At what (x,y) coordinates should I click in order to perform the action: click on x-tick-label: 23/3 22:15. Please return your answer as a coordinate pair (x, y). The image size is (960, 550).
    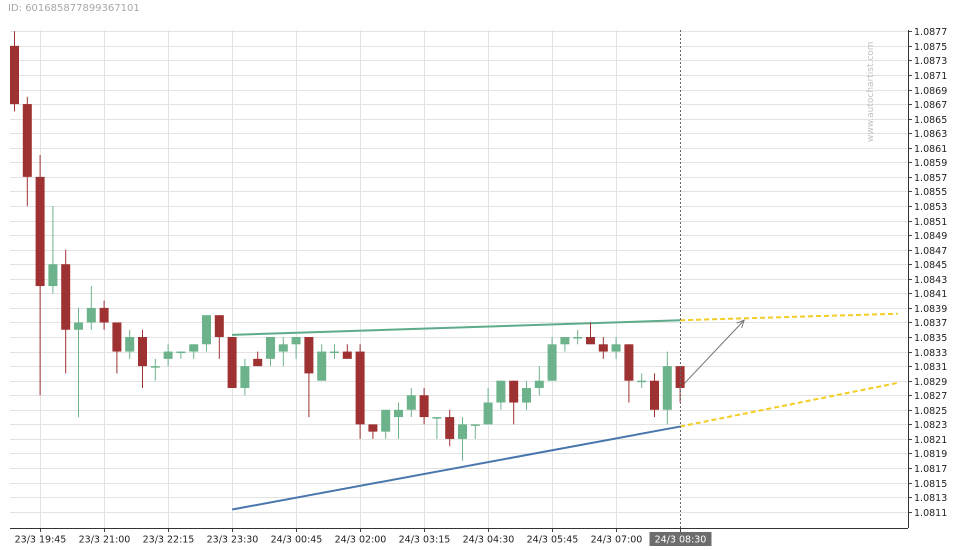
    Looking at the image, I should click on (169, 540).